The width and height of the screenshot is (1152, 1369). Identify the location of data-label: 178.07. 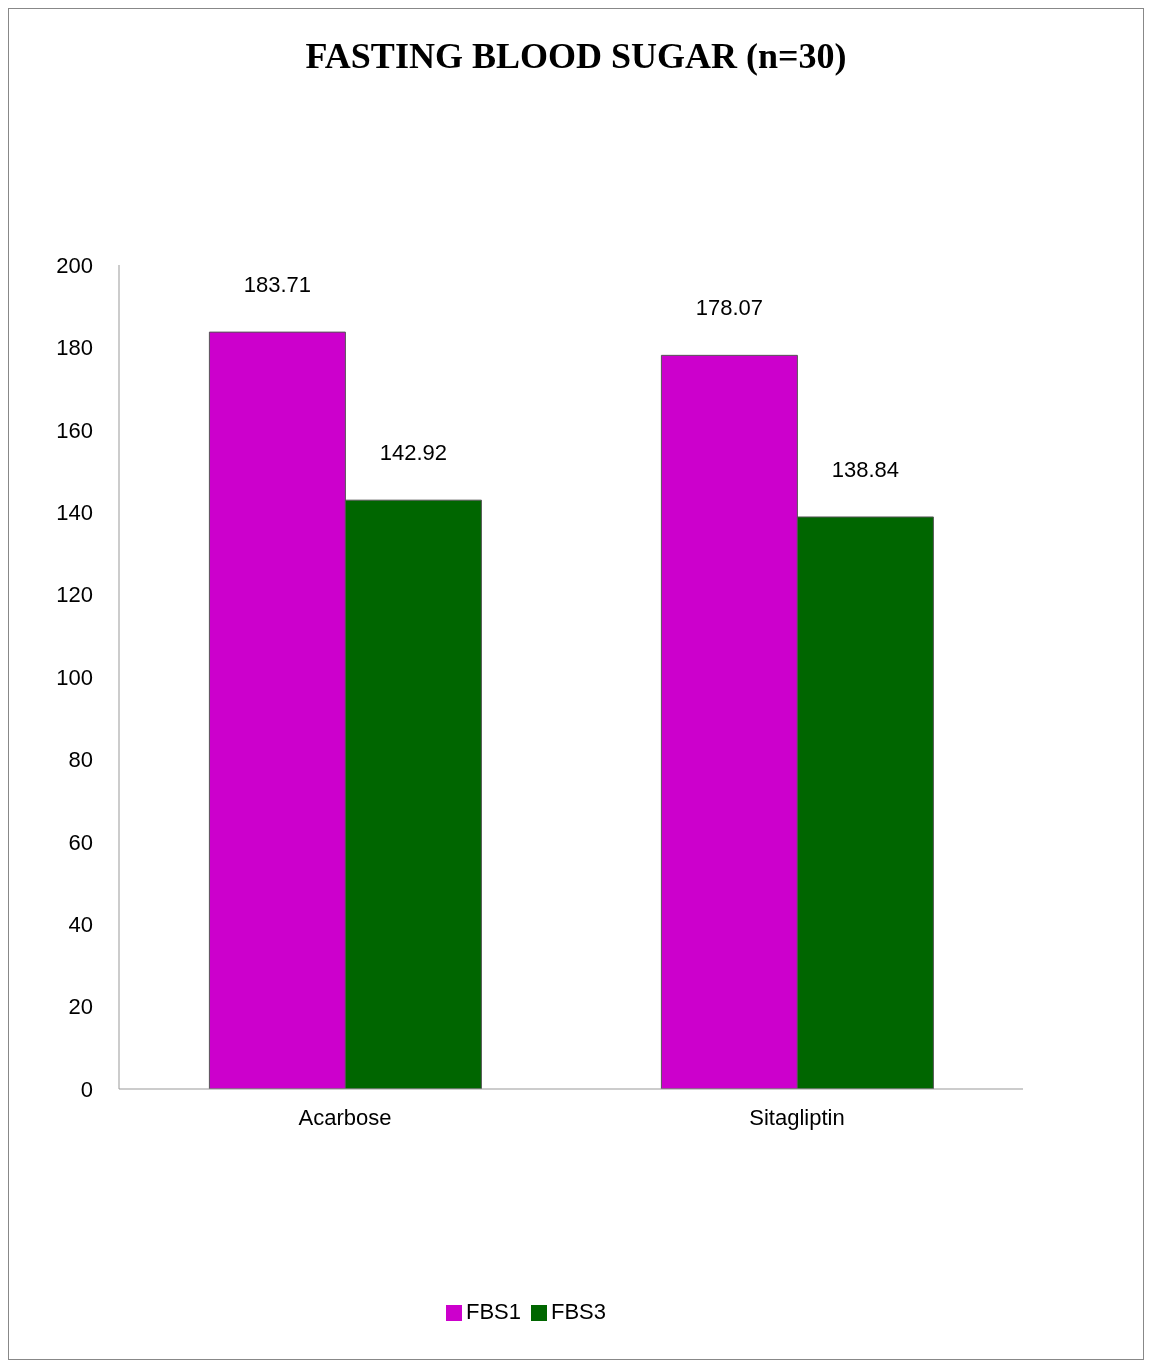
(729, 308).